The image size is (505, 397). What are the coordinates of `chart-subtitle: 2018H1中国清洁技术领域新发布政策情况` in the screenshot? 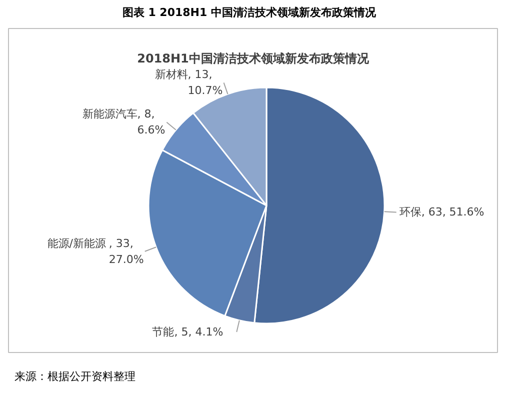 It's located at (253, 59).